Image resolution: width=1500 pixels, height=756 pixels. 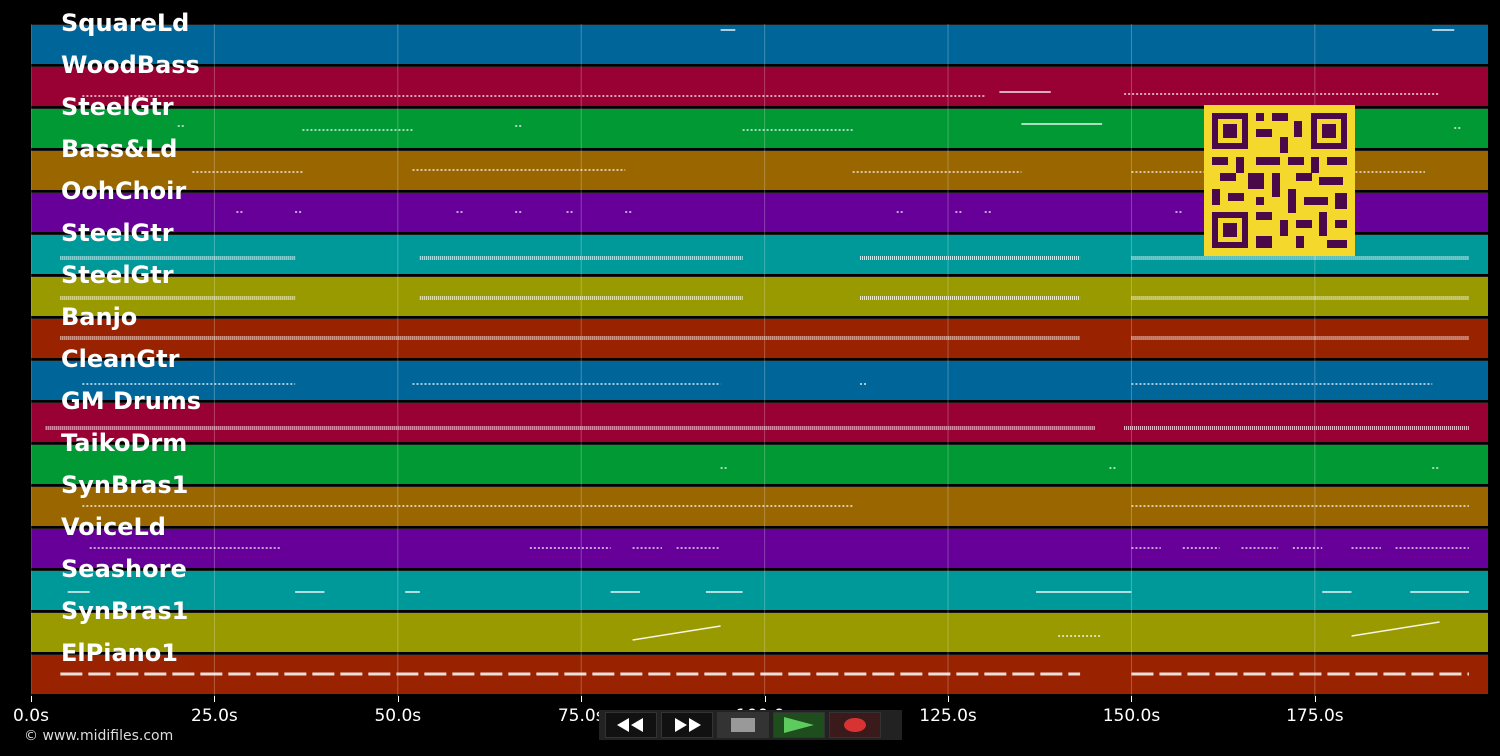 What do you see at coordinates (131, 401) in the screenshot?
I see `track-label: GM Drums` at bounding box center [131, 401].